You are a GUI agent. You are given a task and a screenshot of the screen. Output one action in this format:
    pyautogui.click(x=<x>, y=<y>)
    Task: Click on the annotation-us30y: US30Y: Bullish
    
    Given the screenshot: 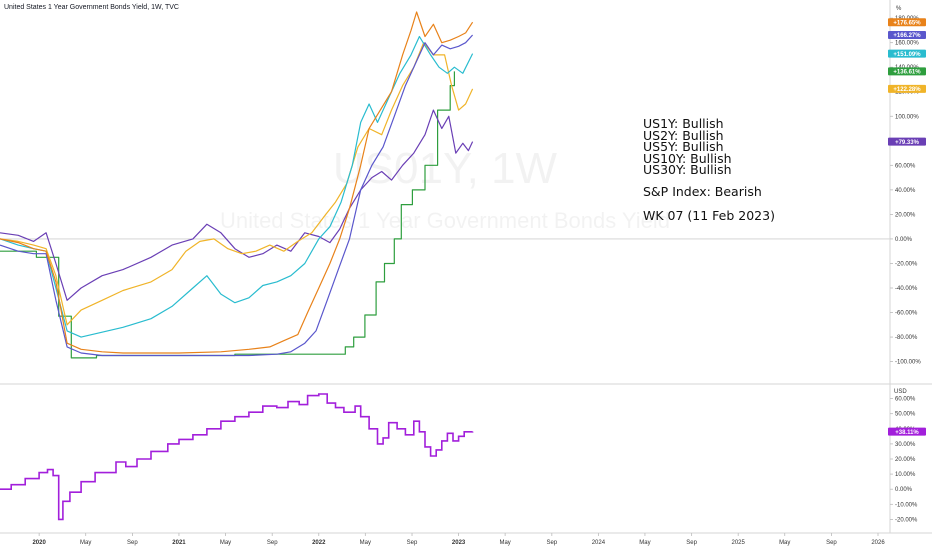 What is the action you would take?
    pyautogui.click(x=687, y=169)
    